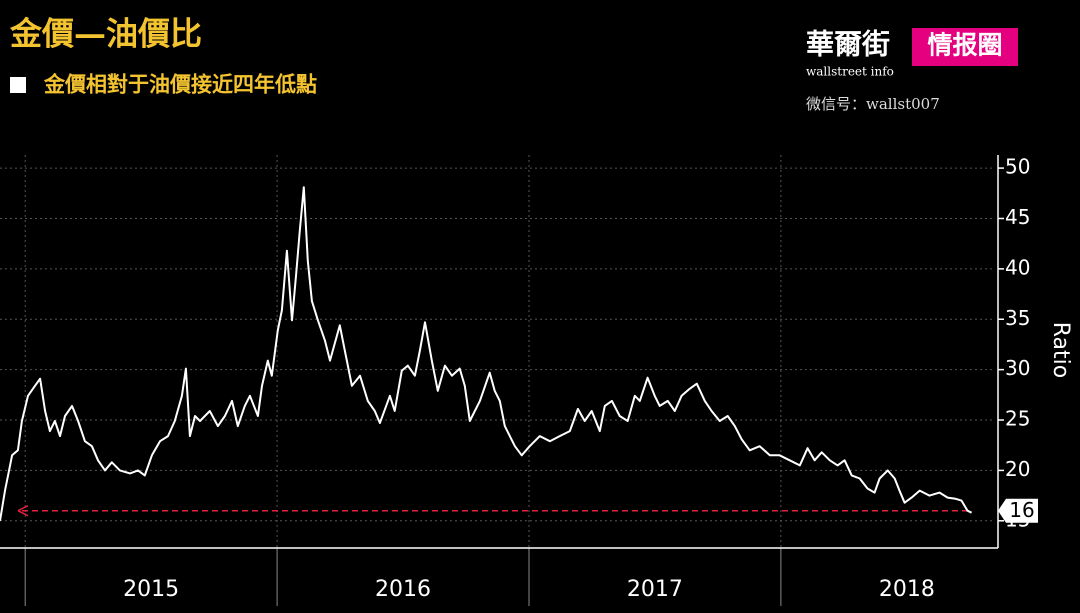  Describe the element at coordinates (850, 72) in the screenshot. I see `brand-site: wallstreet info` at that location.